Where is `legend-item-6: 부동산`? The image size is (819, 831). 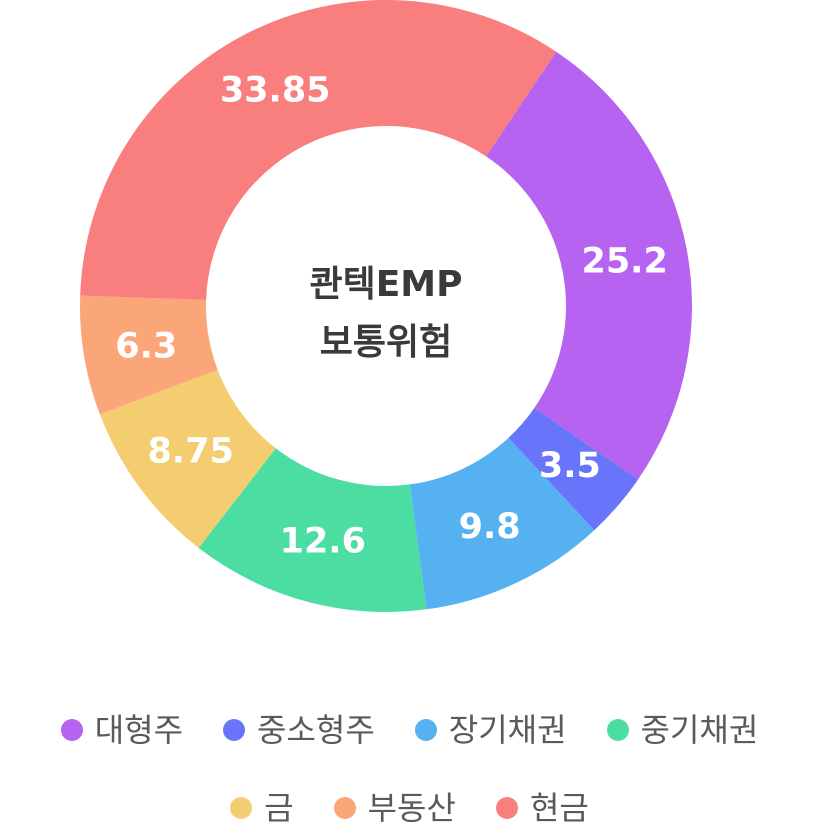
legend-item-6: 부동산 is located at coordinates (394, 808).